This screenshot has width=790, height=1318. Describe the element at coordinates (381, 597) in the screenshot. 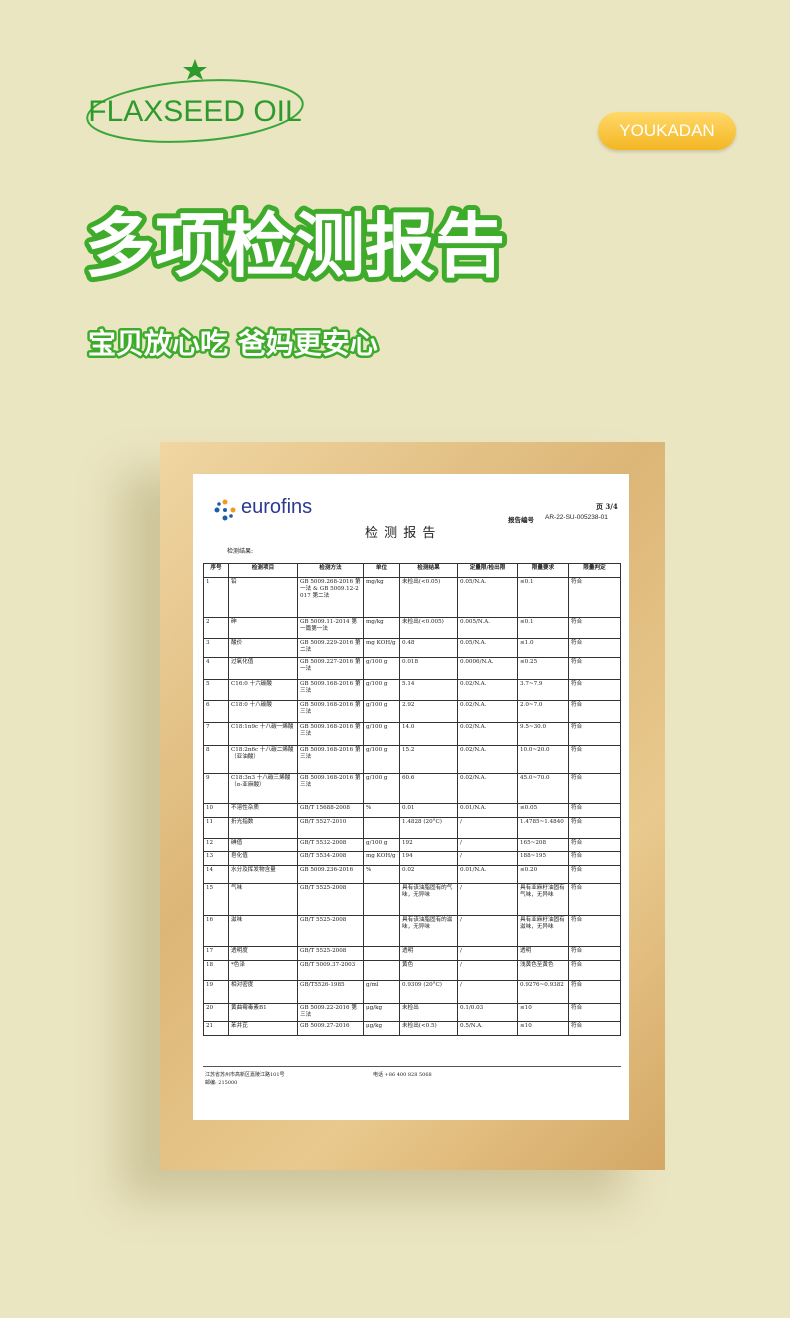

I see `table-cell: mg/kg` at that location.